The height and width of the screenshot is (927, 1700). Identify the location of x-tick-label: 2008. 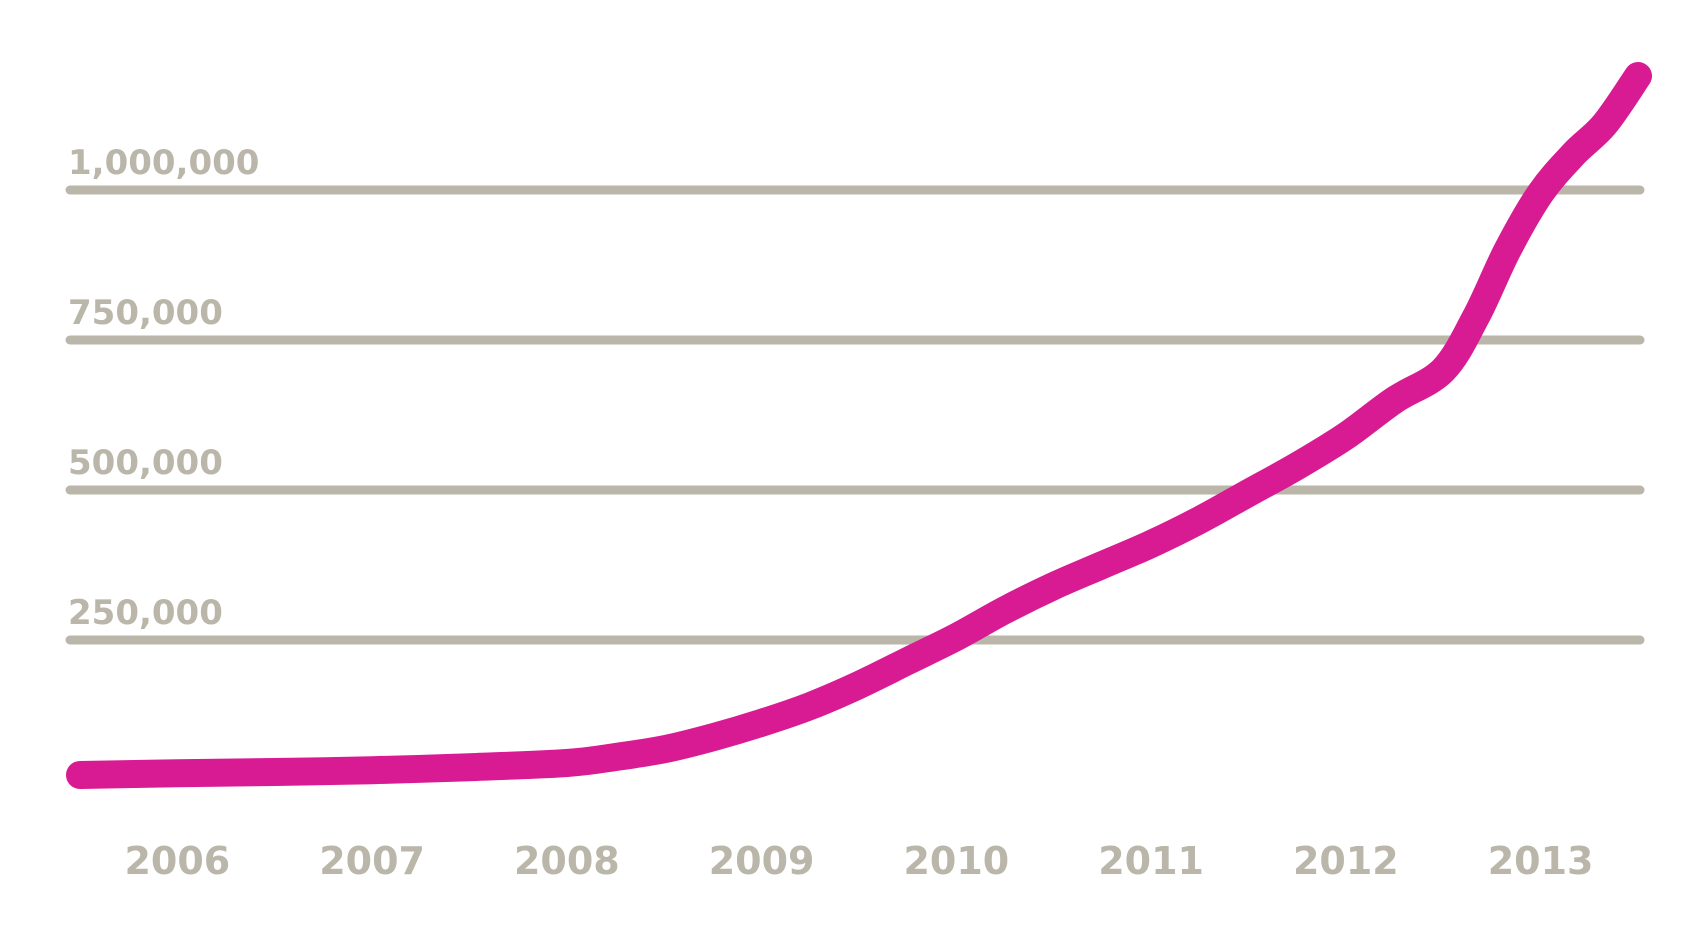
(567, 861).